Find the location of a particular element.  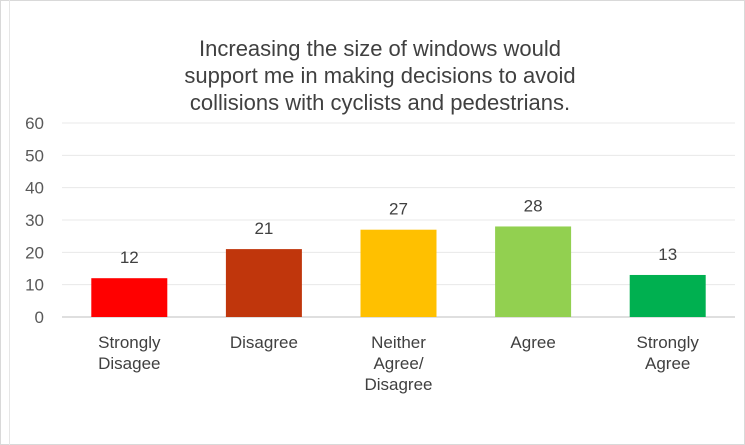

x-tick-label: Strongly Agree is located at coordinates (668, 353).